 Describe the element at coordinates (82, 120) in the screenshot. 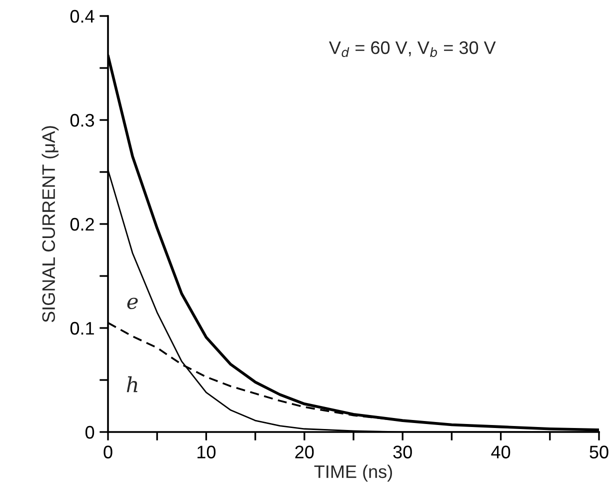

I see `y-tick-label: 0.3` at that location.